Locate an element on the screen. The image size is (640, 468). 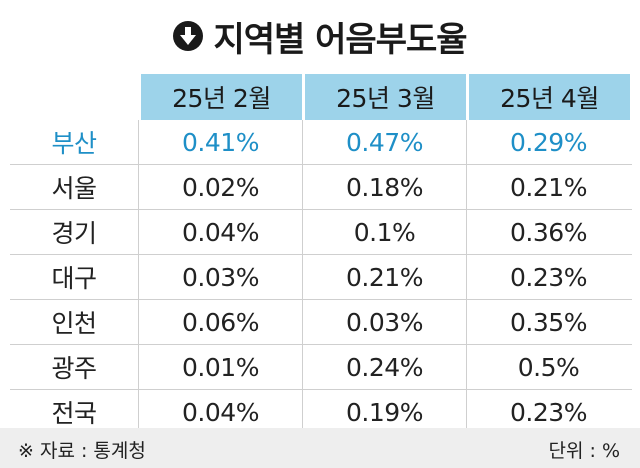
column-header: 25년 4월 is located at coordinates (549, 97).